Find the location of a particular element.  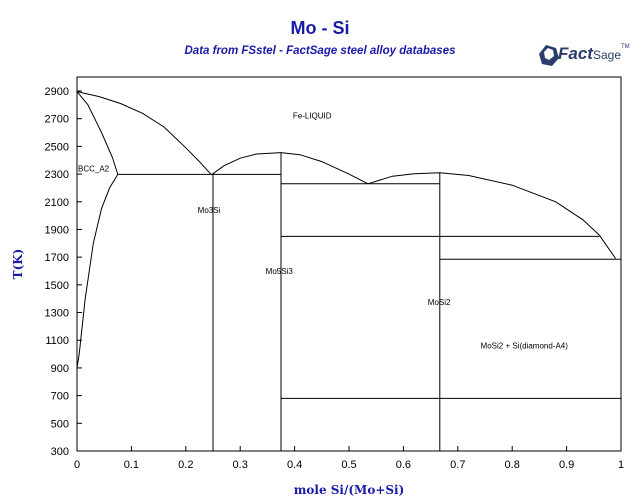

phase-label: Mo3Si is located at coordinates (209, 210).